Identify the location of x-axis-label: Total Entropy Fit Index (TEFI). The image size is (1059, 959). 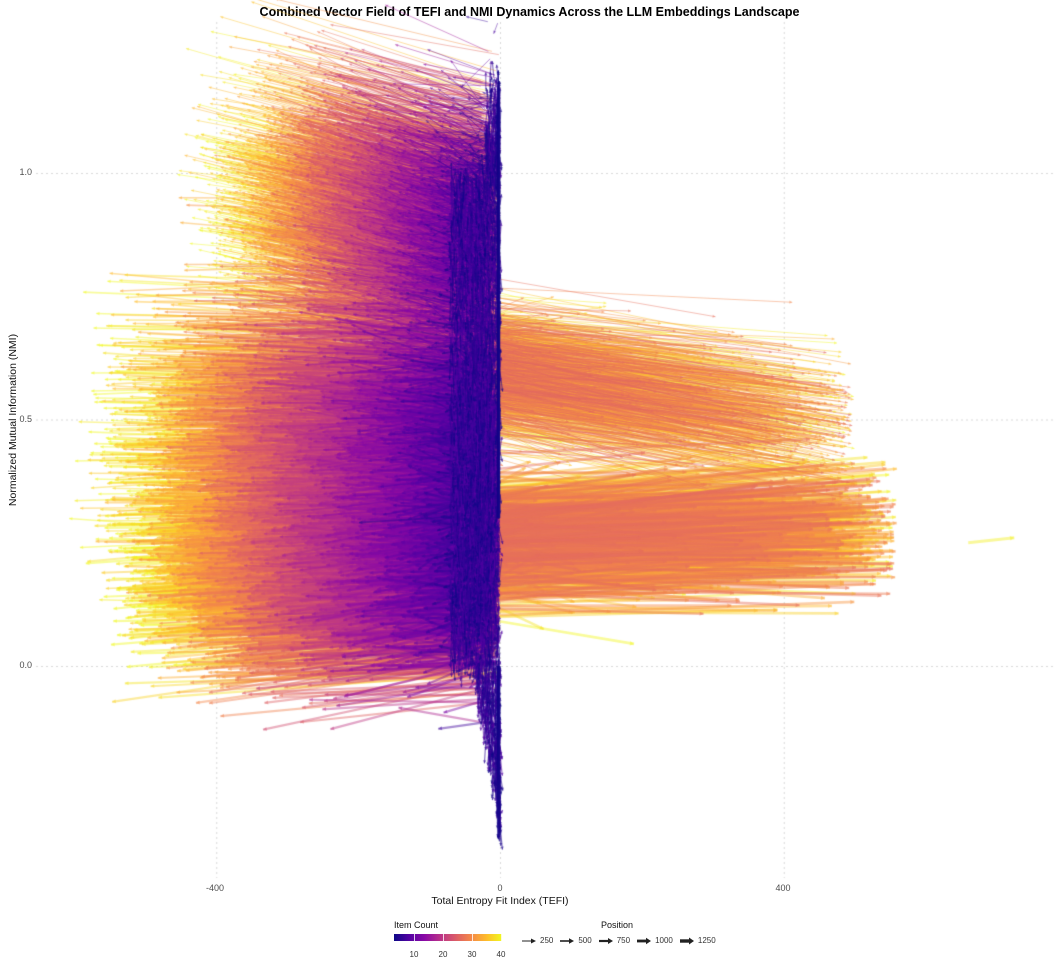
(500, 901).